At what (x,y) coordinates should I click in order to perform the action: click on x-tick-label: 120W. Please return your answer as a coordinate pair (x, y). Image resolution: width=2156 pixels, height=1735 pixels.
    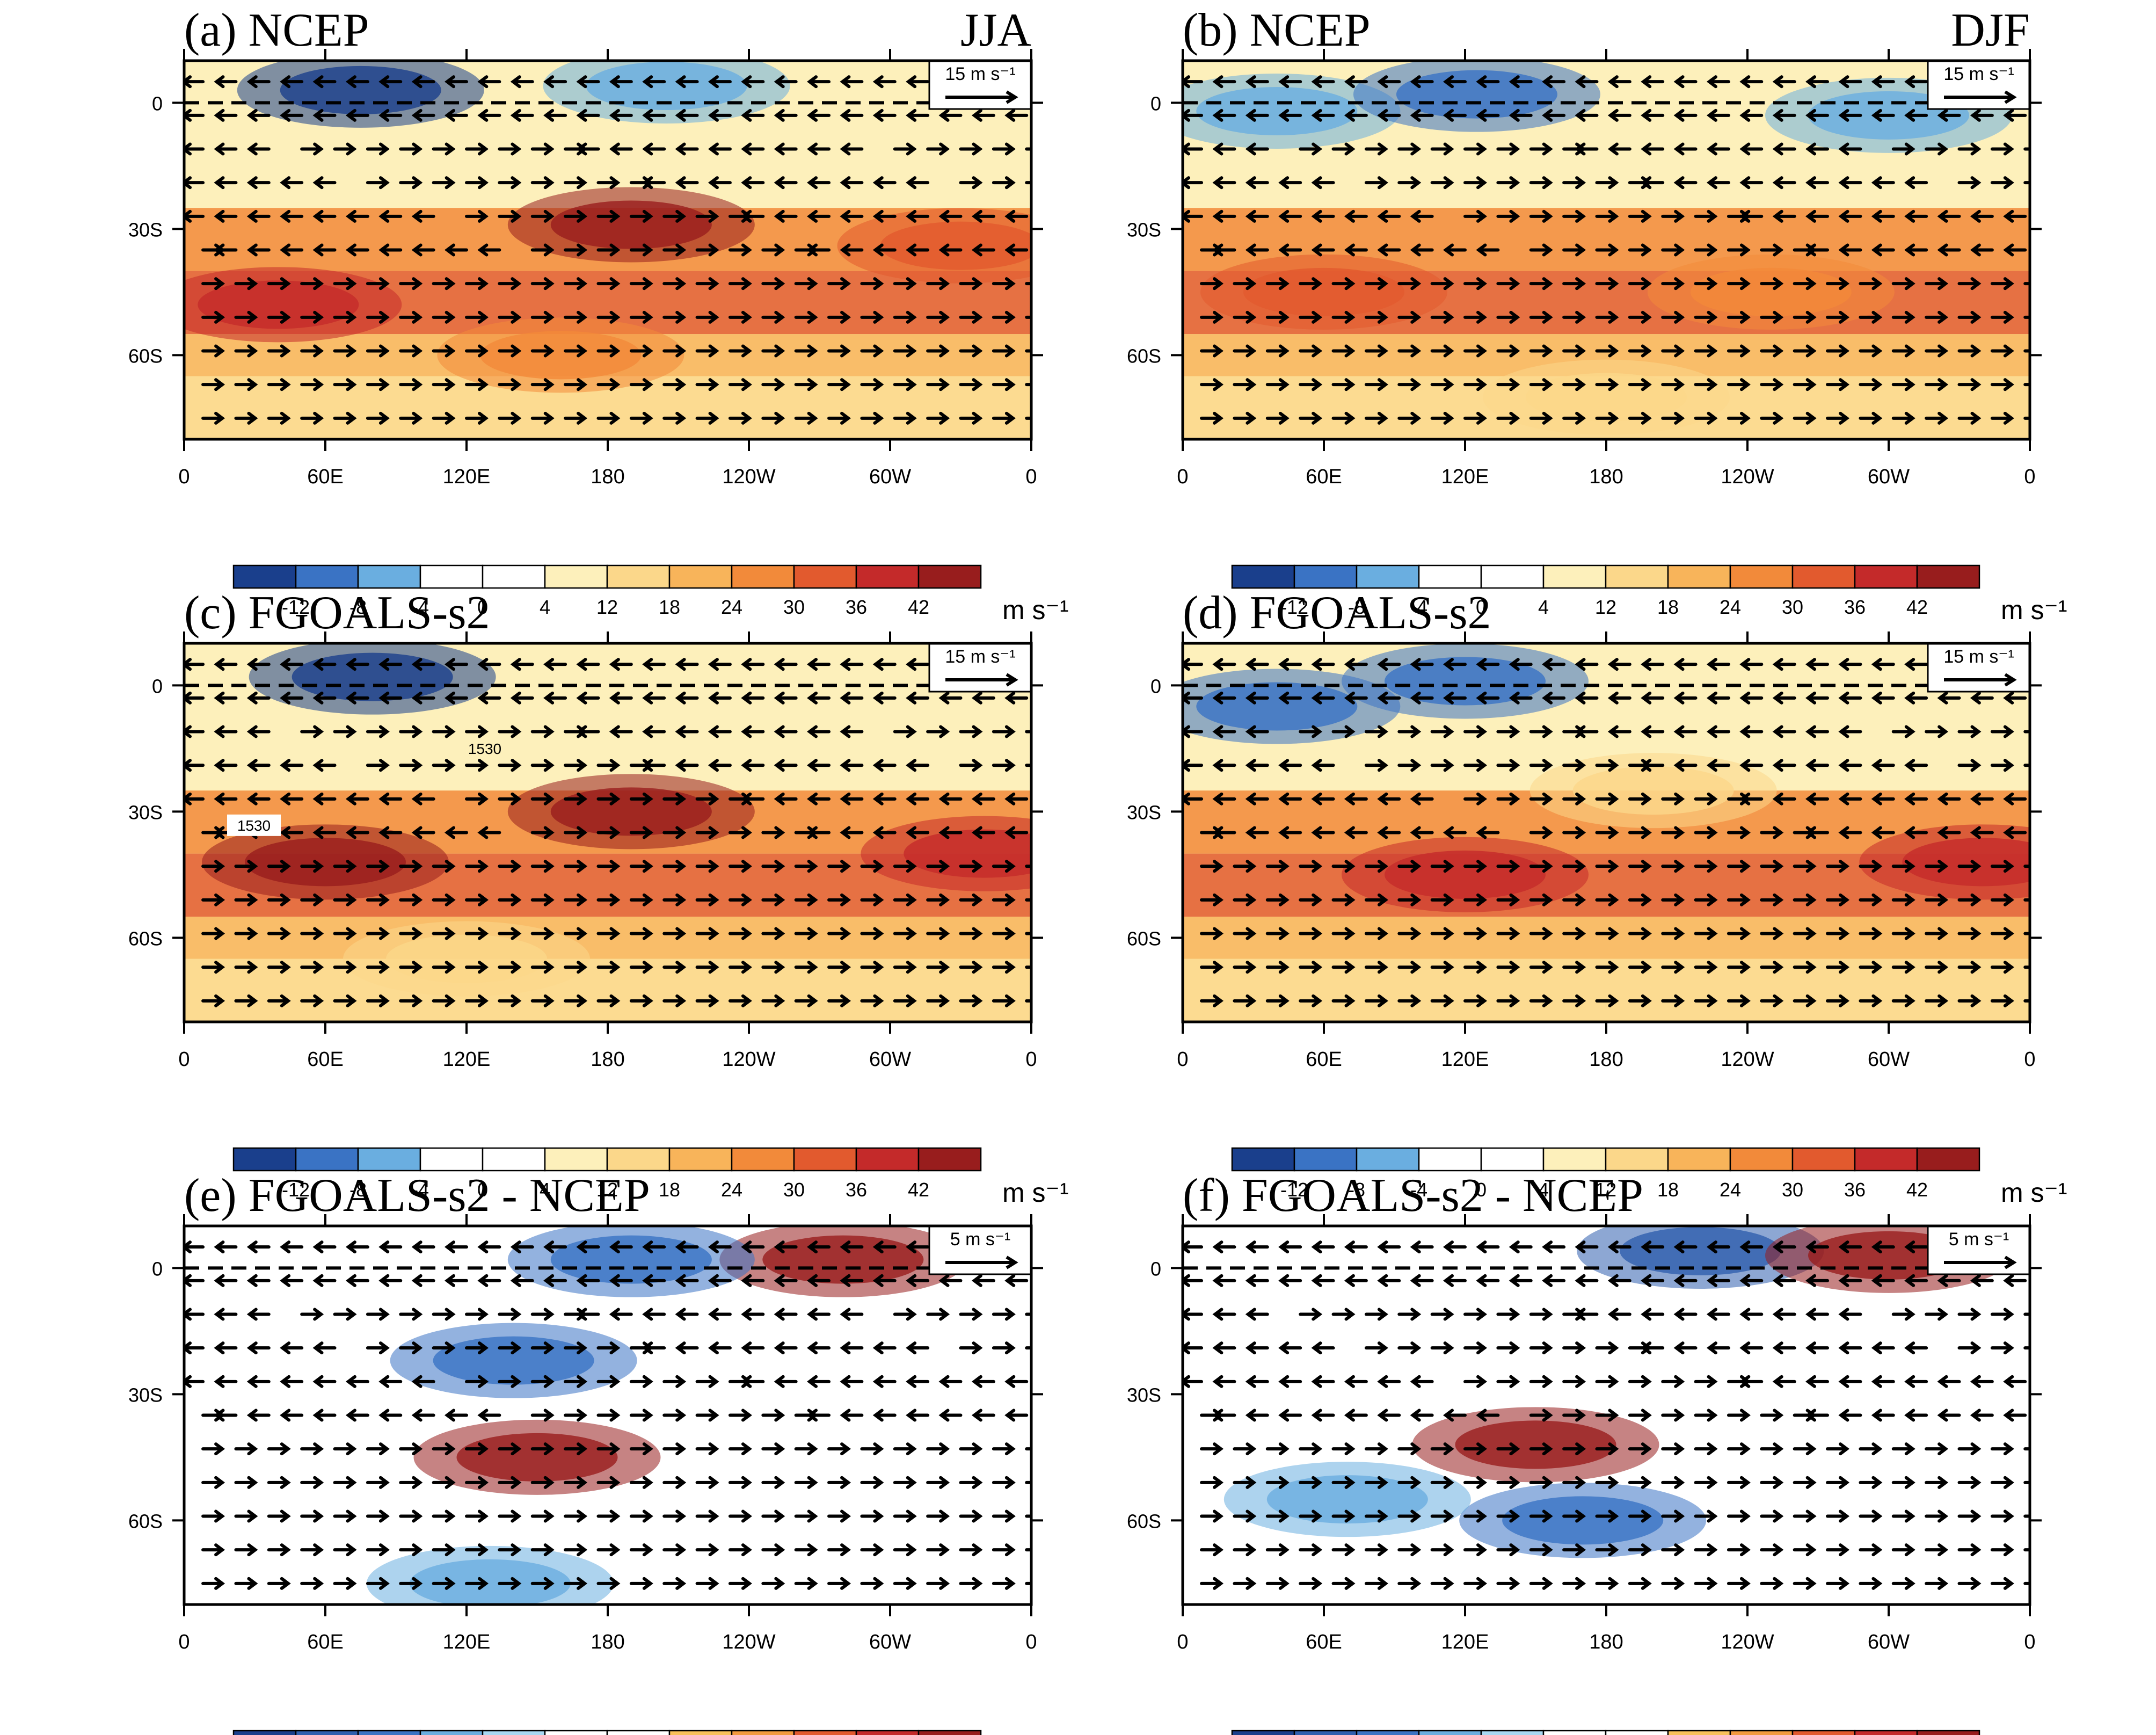
    Looking at the image, I should click on (748, 1642).